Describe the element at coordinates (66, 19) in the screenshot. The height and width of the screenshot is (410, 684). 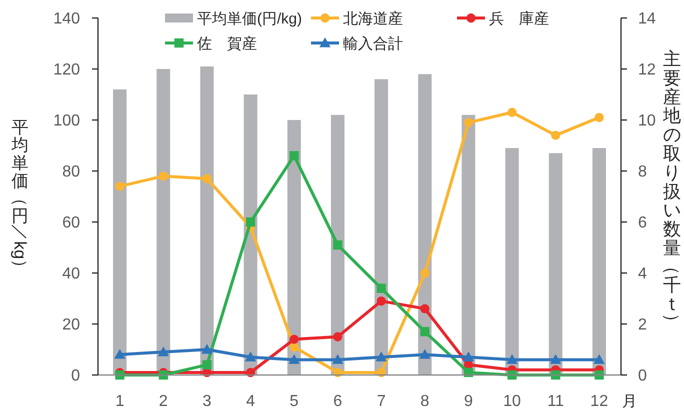
I see `y-tick-label: 140` at that location.